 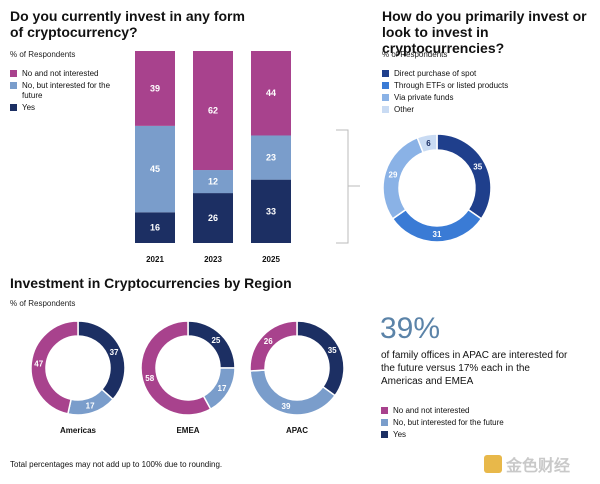 I want to click on bar-2023-no, so click(x=213, y=111).